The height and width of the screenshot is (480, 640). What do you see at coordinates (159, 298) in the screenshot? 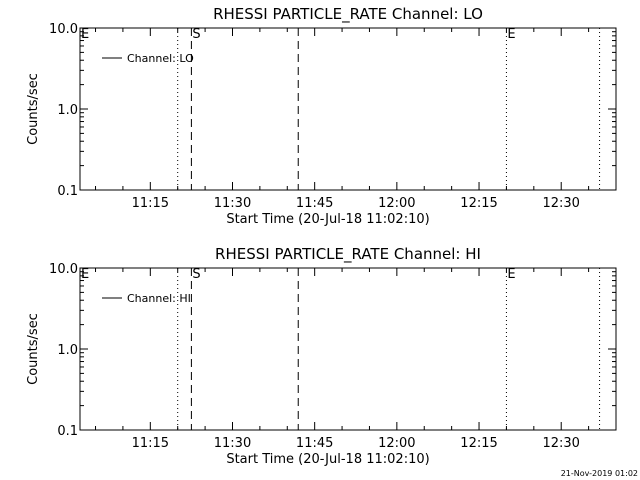
I see `legend-label: Channel: HI` at bounding box center [159, 298].